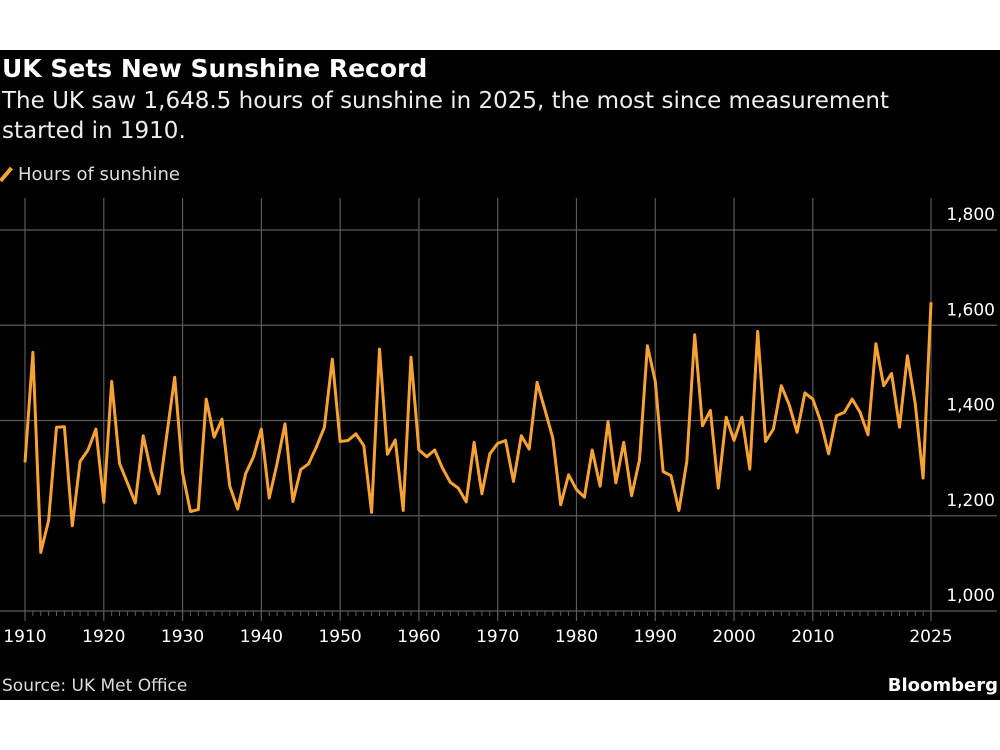 This screenshot has width=1000, height=750. What do you see at coordinates (99, 174) in the screenshot?
I see `legend-label: Hours of sunshine` at bounding box center [99, 174].